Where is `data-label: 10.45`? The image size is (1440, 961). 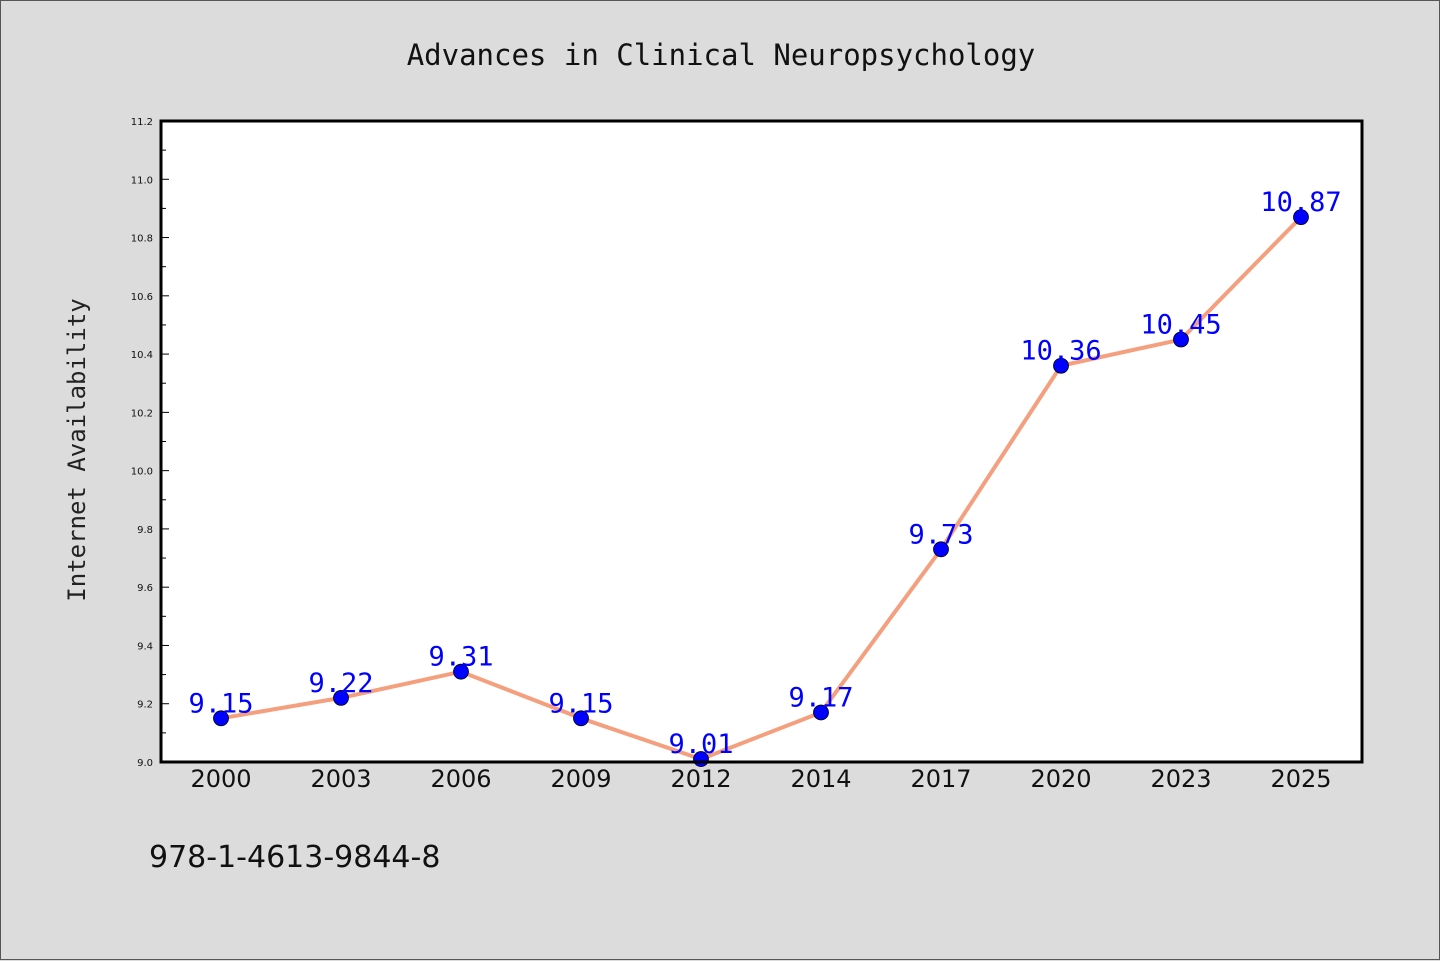 data-label: 10.45 is located at coordinates (1180, 325).